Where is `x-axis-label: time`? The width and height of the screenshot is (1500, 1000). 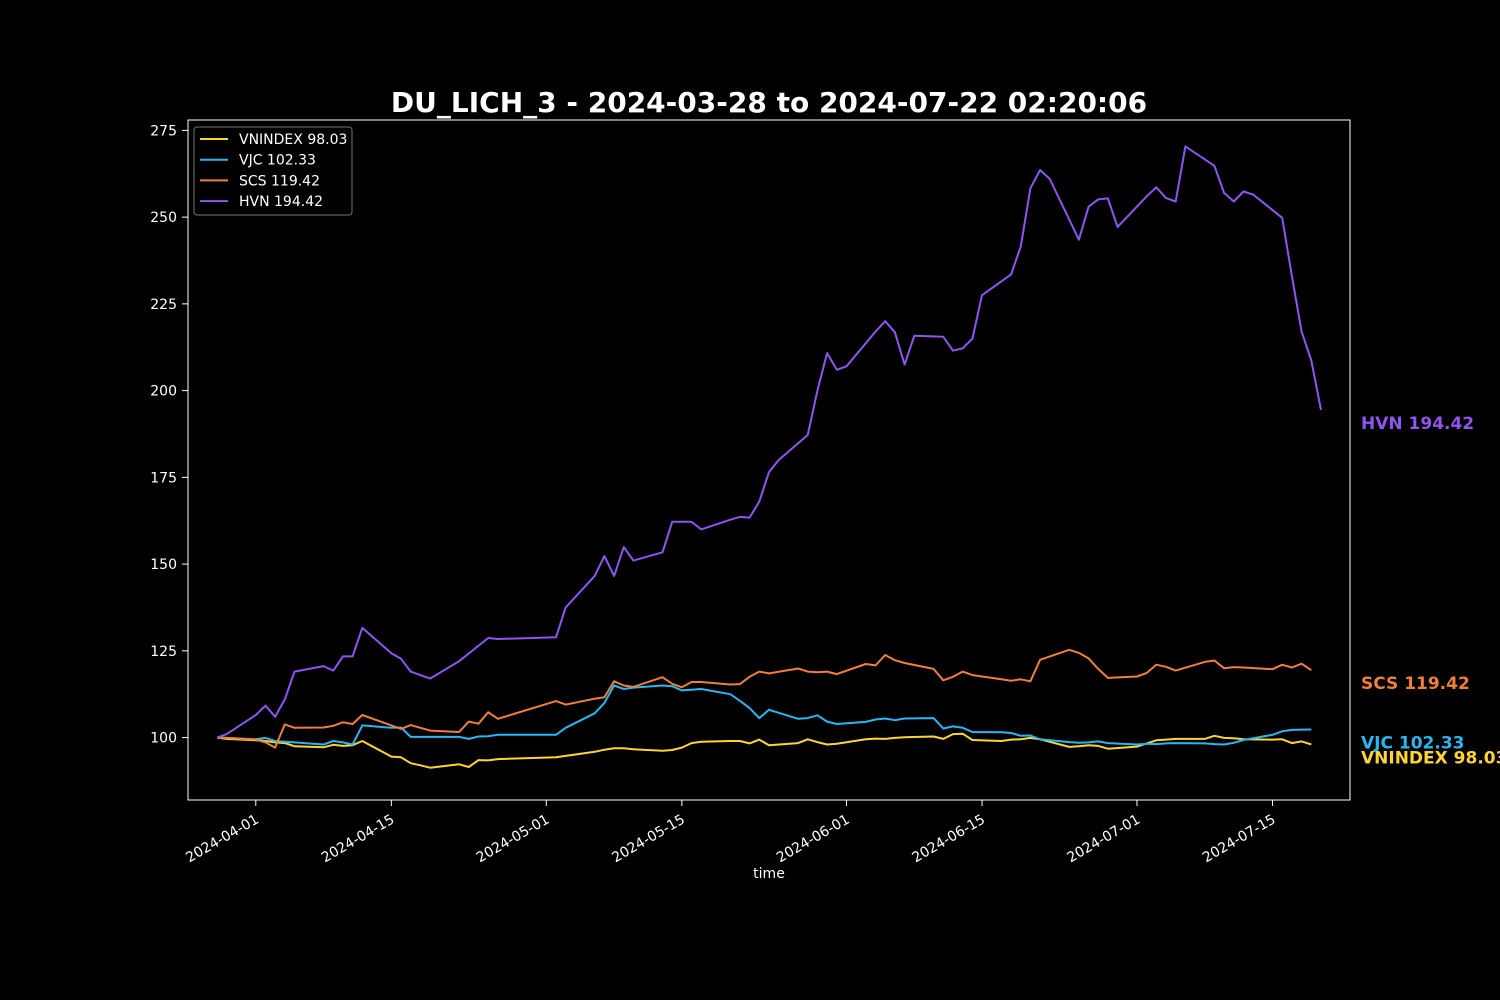
x-axis-label: time is located at coordinates (769, 874).